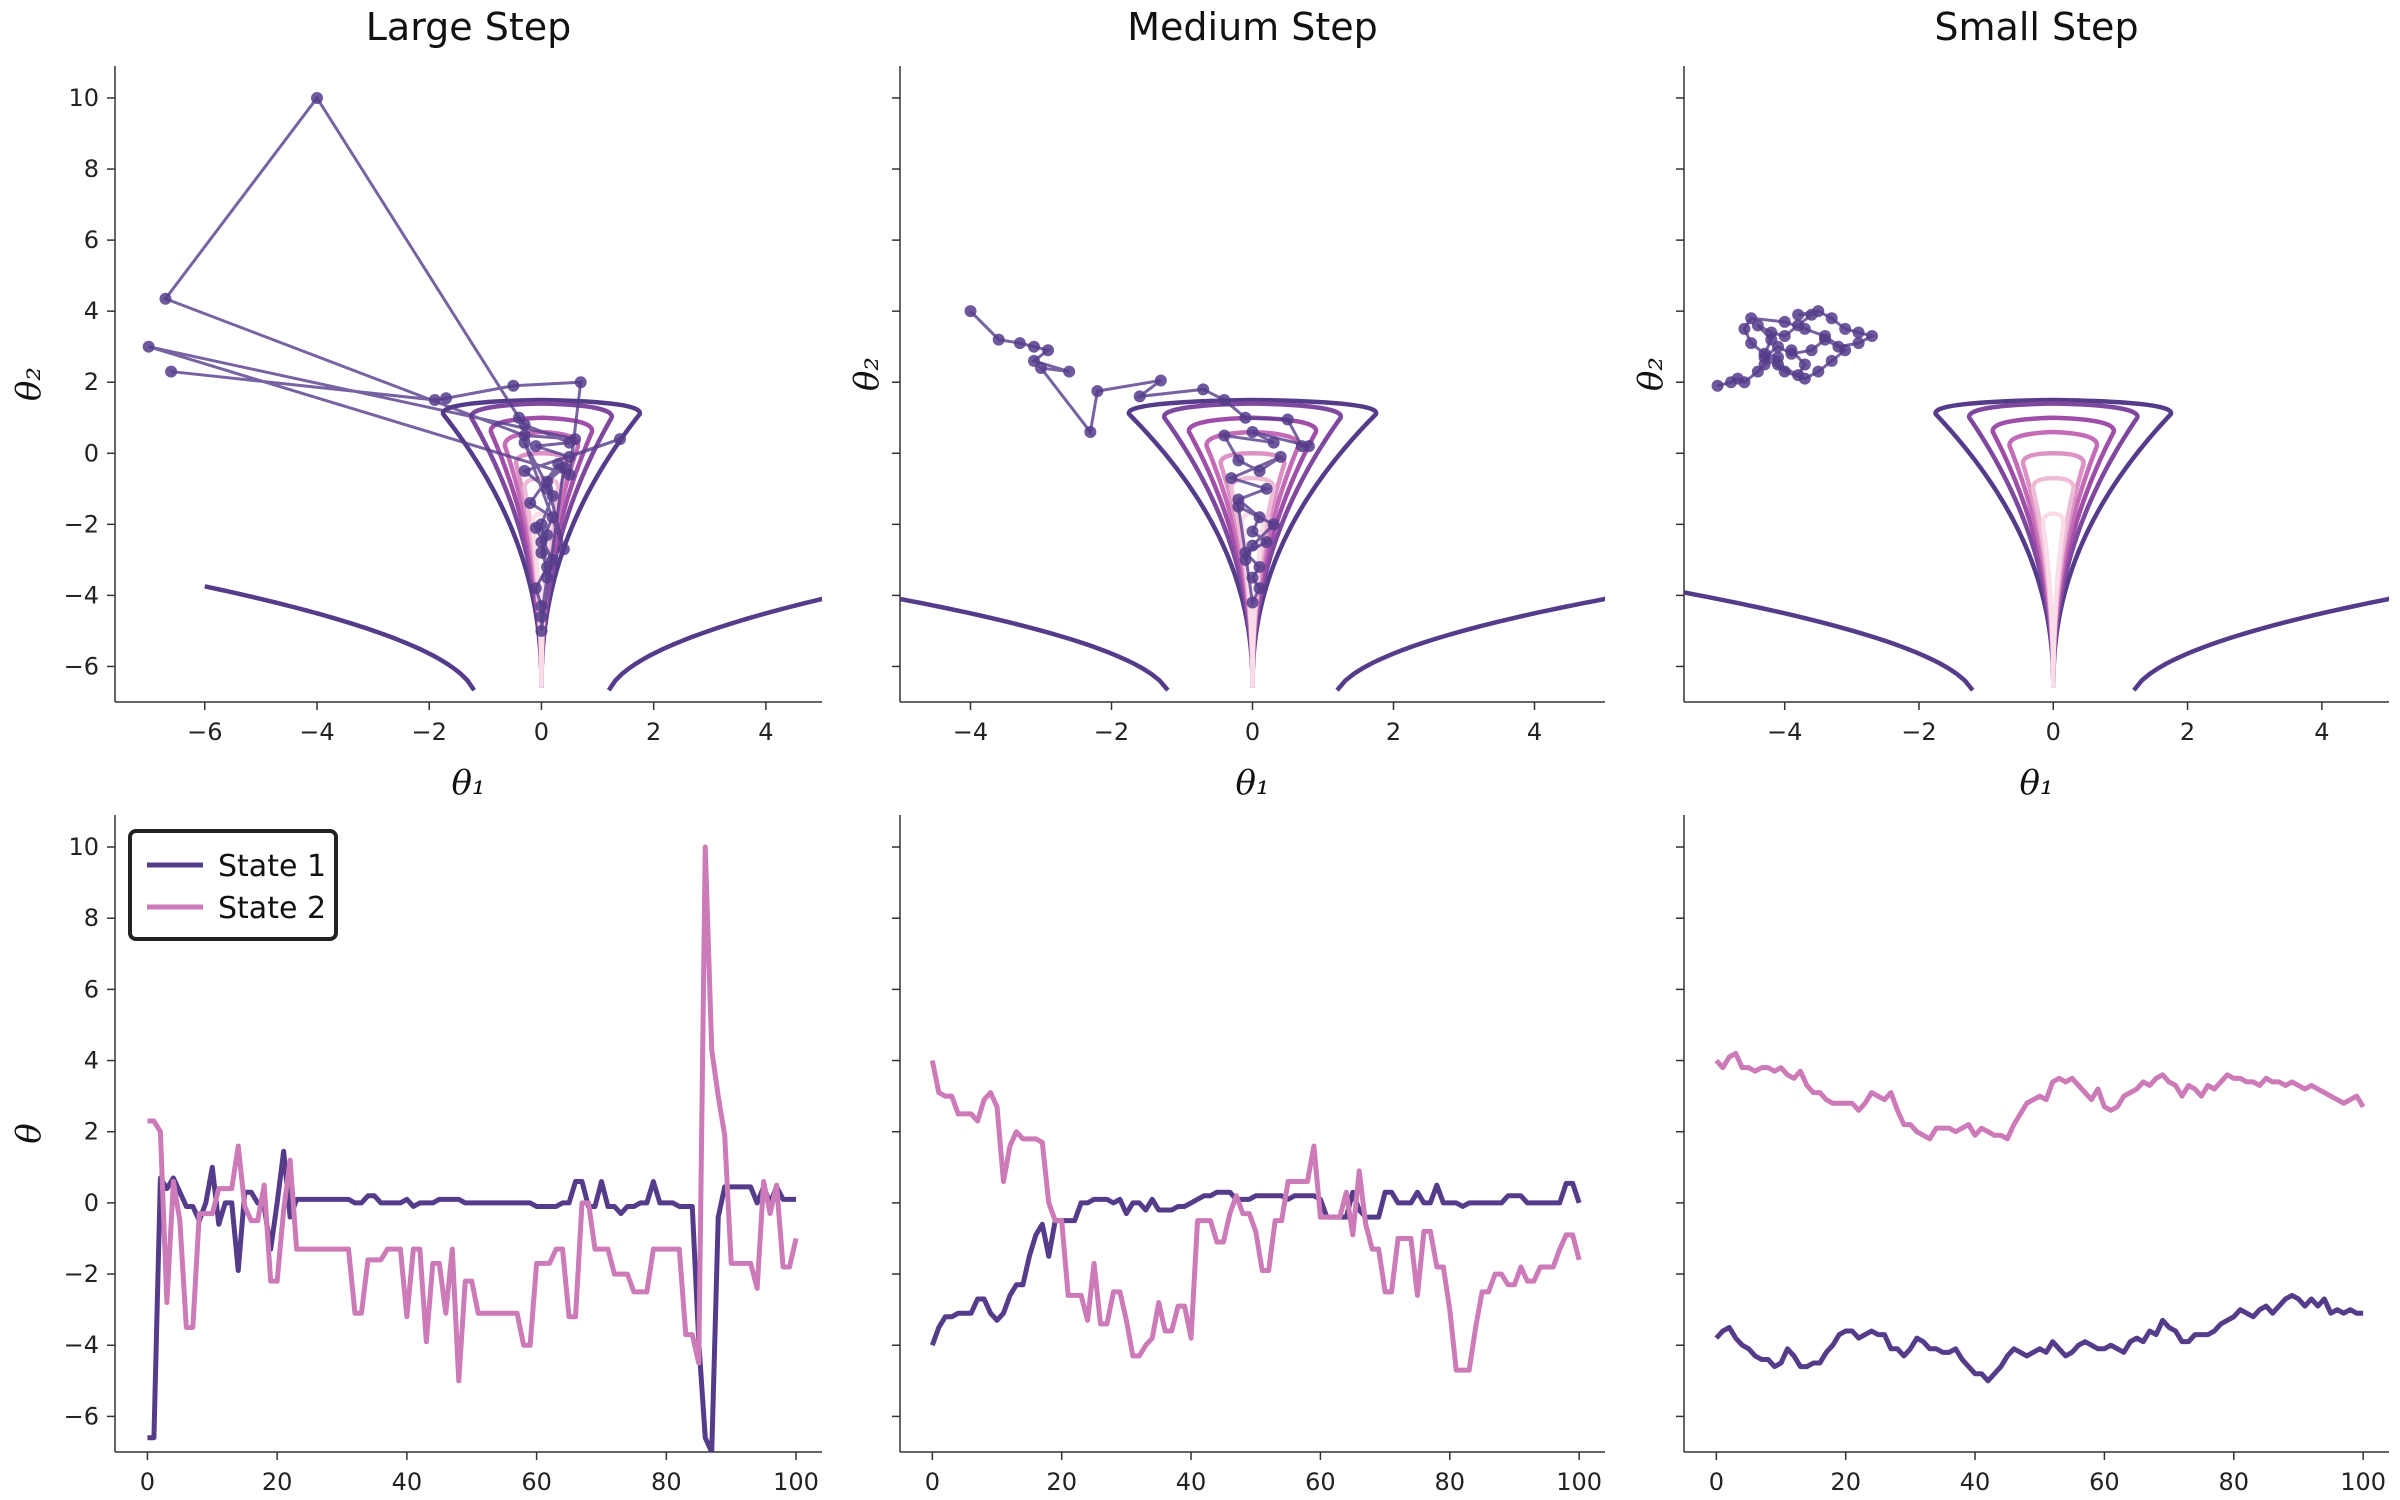 Image resolution: width=2400 pixels, height=1500 pixels. Describe the element at coordinates (91, 240) in the screenshot. I see `y-tick-label: 6` at that location.